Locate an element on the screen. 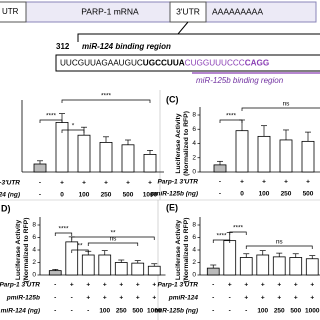  row-label: pmiR-125b (ng) is located at coordinates (174, 194).